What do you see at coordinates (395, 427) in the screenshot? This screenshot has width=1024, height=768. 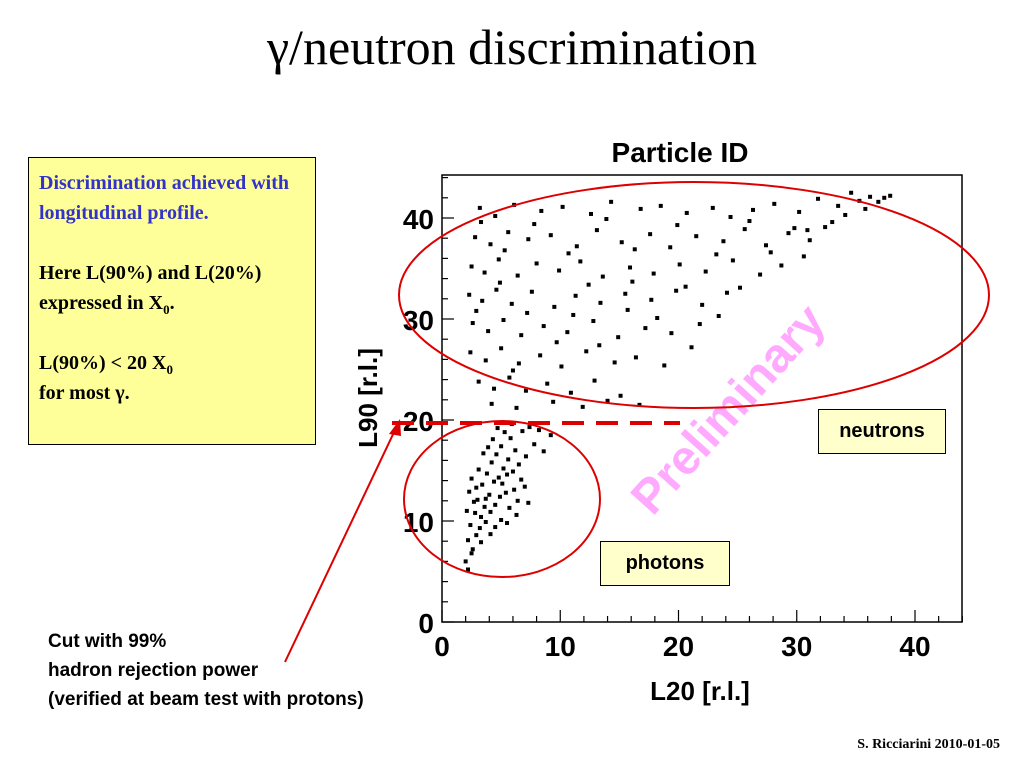 I see `cut-pointer-arrowhead` at bounding box center [395, 427].